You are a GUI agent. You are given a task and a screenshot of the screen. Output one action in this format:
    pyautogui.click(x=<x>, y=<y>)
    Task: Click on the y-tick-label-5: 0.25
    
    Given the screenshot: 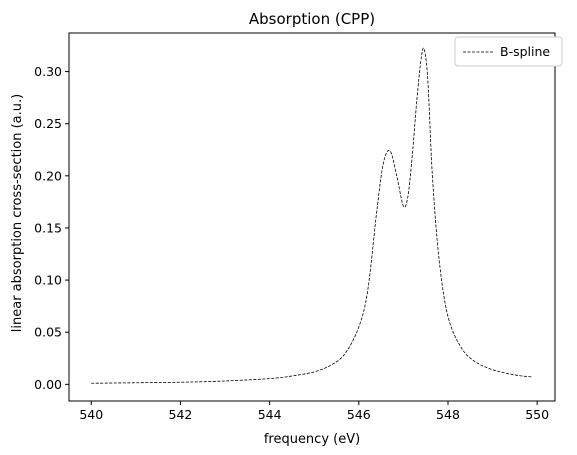 What is the action you would take?
    pyautogui.click(x=48, y=123)
    